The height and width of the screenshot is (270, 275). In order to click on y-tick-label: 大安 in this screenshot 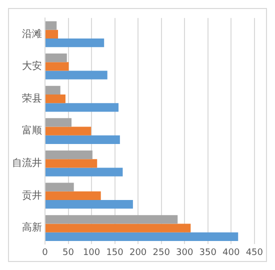, I will do `click(32, 66)`.